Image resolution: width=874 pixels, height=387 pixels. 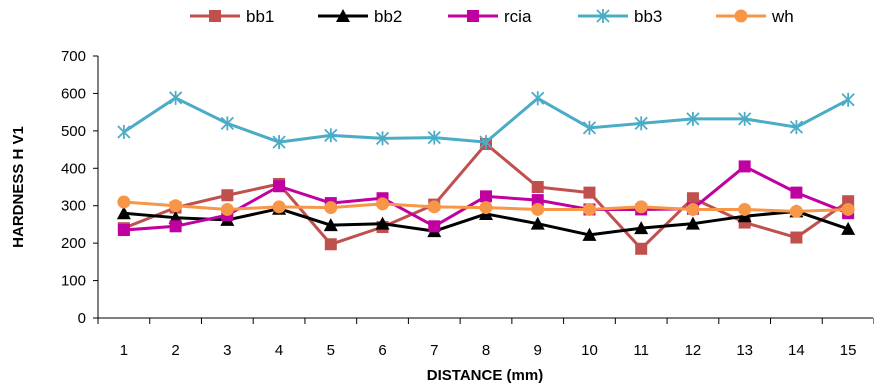 I want to click on x-tick-label: 6, so click(x=382, y=350).